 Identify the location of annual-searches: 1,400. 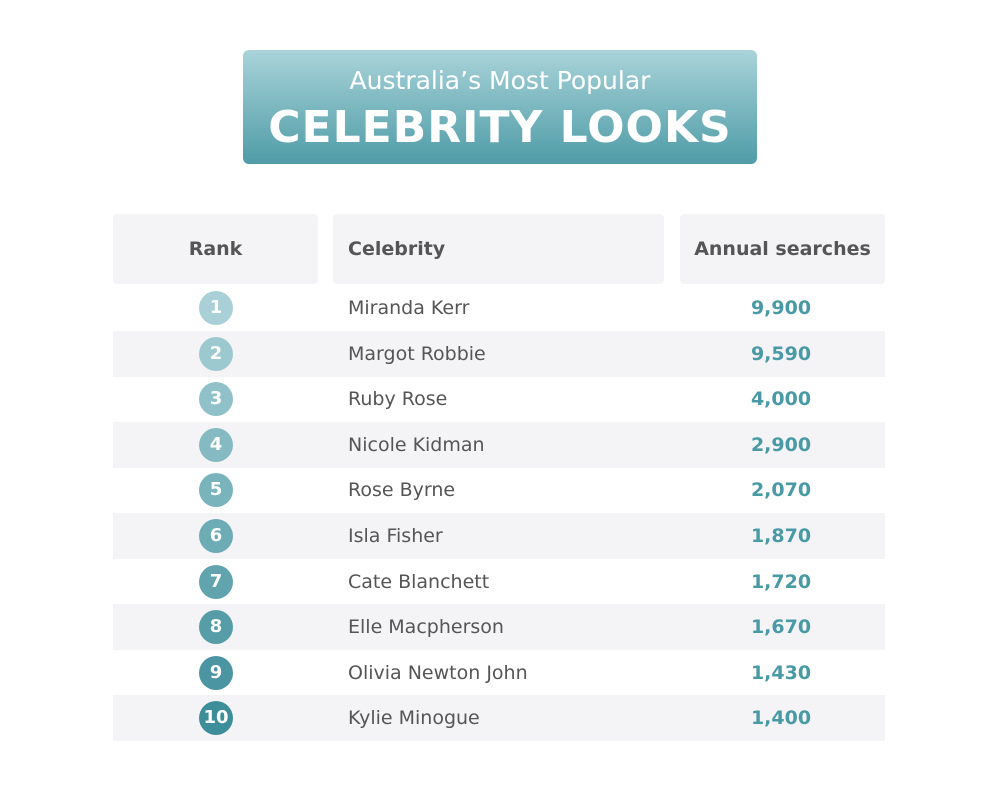
(781, 718).